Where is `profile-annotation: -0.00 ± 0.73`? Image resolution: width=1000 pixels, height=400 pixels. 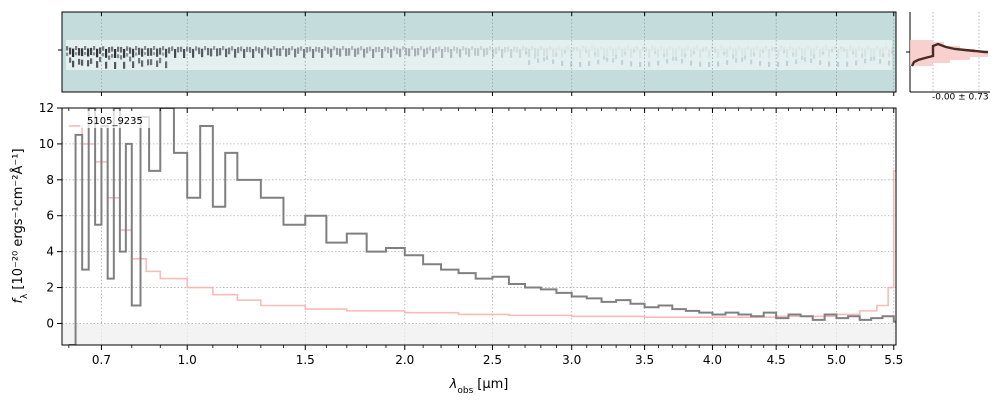
profile-annotation: -0.00 ± 0.73 is located at coordinates (960, 98).